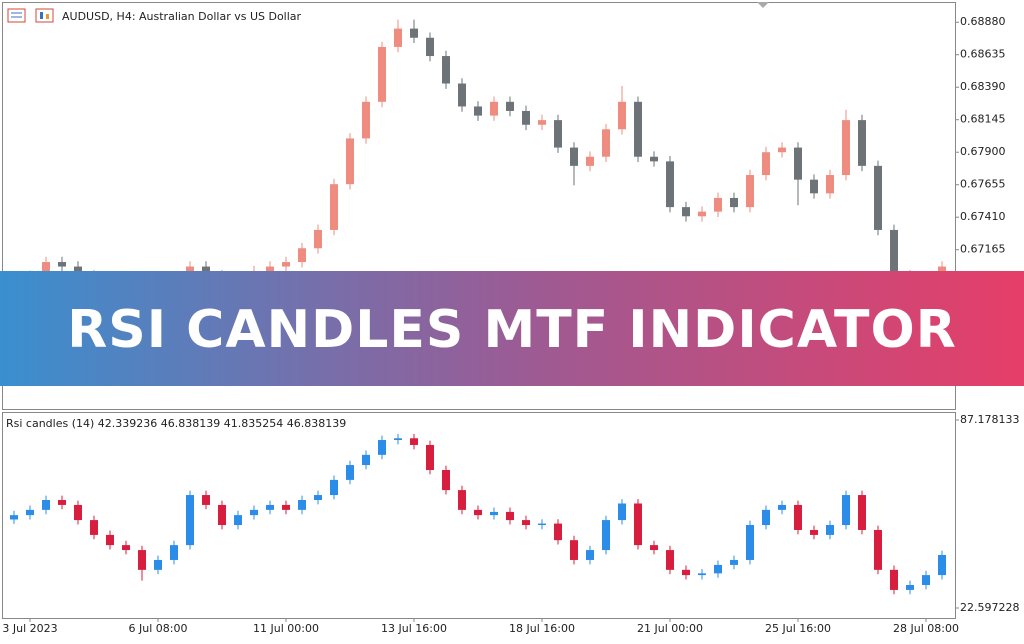 The width and height of the screenshot is (1024, 644). What do you see at coordinates (286, 628) in the screenshot?
I see `x-tick-label: 11 Jul 00:00` at bounding box center [286, 628].